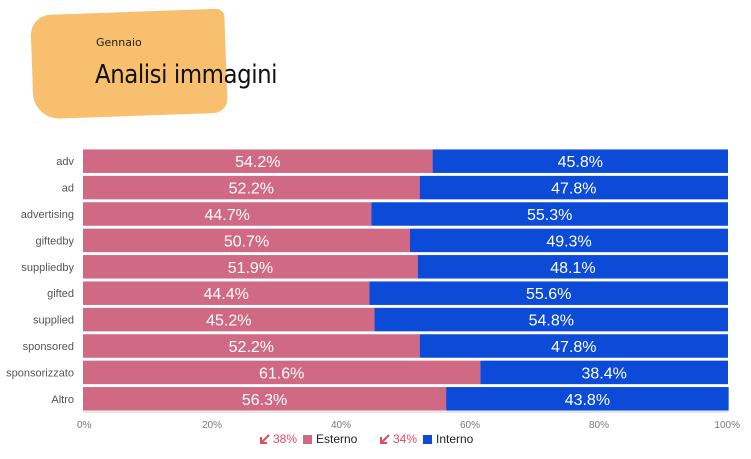 The image size is (751, 459). I want to click on data-label-interno: 48.1%, so click(572, 268).